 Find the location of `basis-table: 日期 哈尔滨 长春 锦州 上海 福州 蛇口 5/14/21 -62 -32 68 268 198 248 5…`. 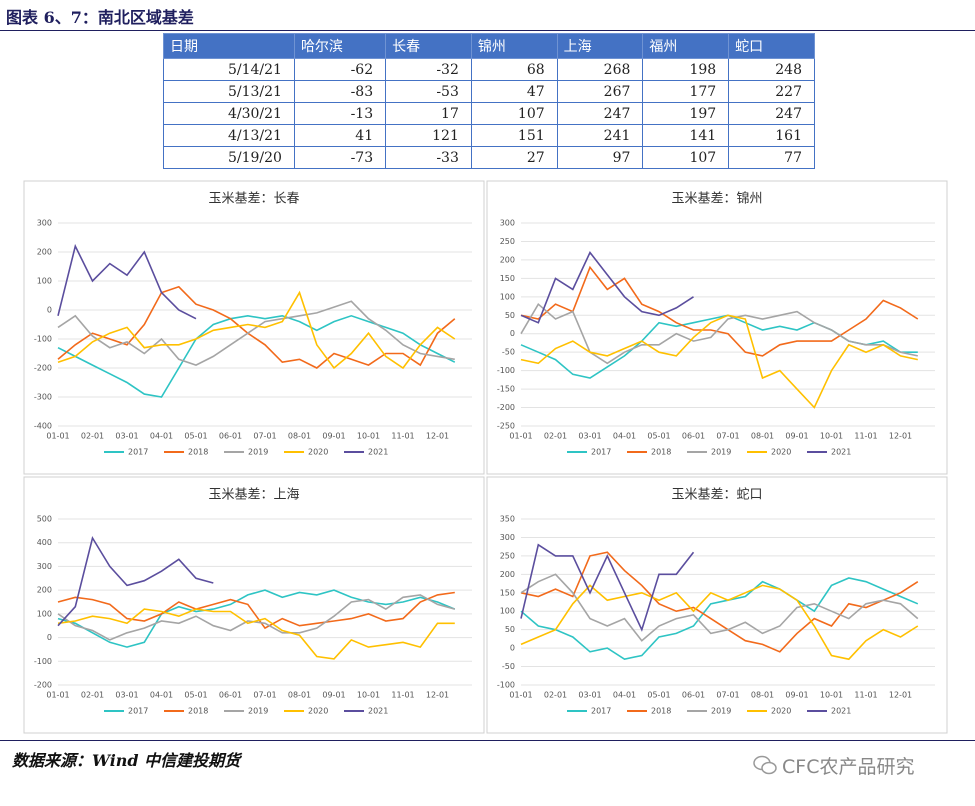

basis-table: 日期 哈尔滨 长春 锦州 上海 福州 蛇口 5/14/21 -62 -32 68 268 198 248 5… is located at coordinates (489, 101).